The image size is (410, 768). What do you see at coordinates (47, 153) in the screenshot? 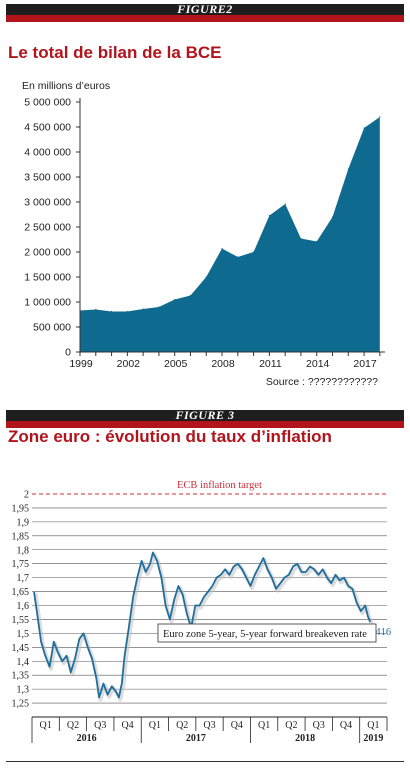
I see `y-tick-label: 4 000 000` at bounding box center [47, 153].